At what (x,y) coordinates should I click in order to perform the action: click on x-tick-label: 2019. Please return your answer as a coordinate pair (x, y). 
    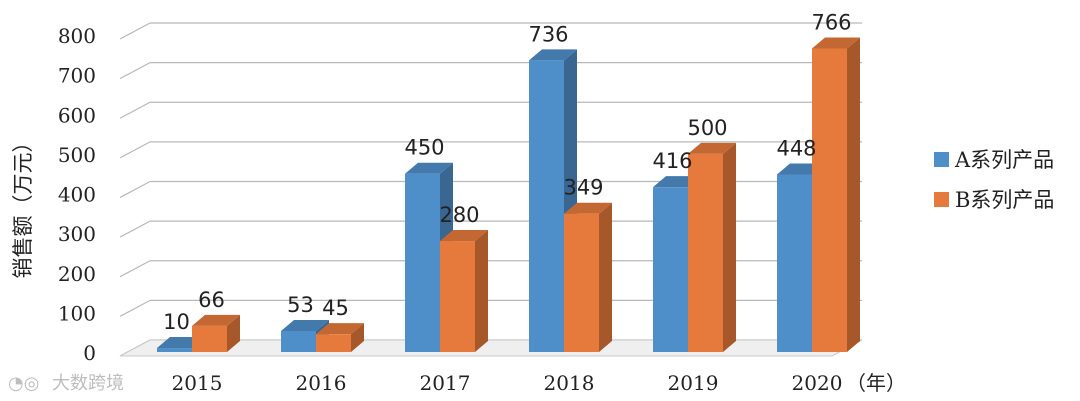
    Looking at the image, I should click on (693, 383).